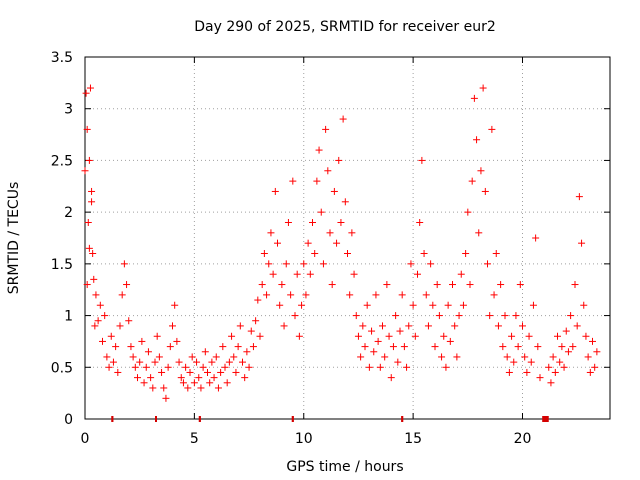 This screenshot has width=640, height=480. What do you see at coordinates (344, 467) in the screenshot?
I see `x-axis-label: GPS time / hours` at bounding box center [344, 467].